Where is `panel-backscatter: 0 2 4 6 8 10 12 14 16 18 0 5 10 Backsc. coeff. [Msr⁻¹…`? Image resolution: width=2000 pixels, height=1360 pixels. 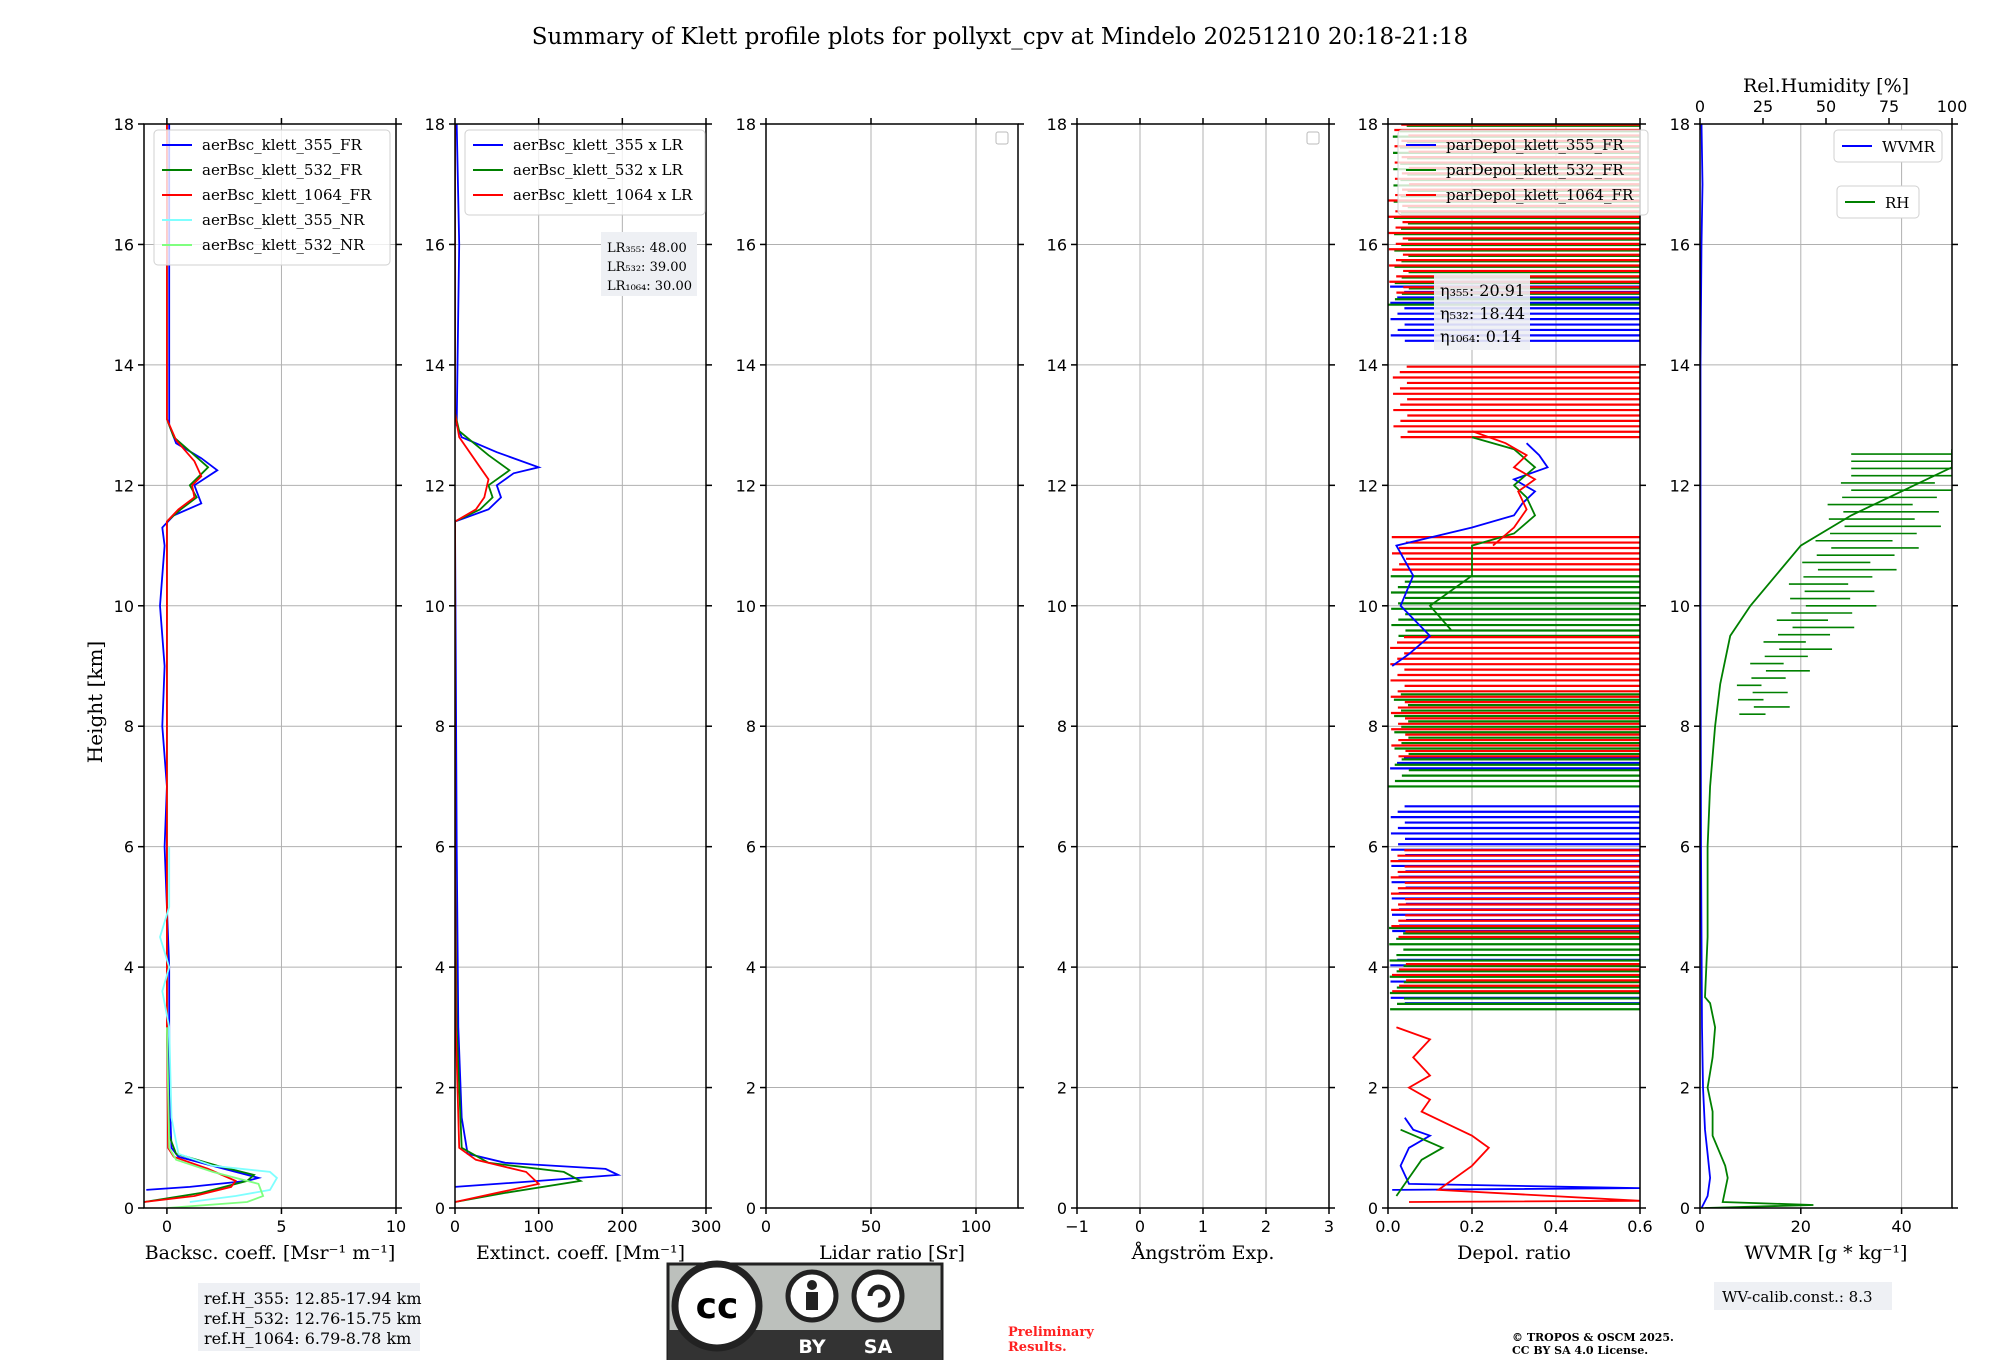
panel-backscatter: 0 2 4 6 8 10 12 14 16 18 0 5 10 Backsc. coeff. [Msr⁻¹… is located at coordinates (260, 689).